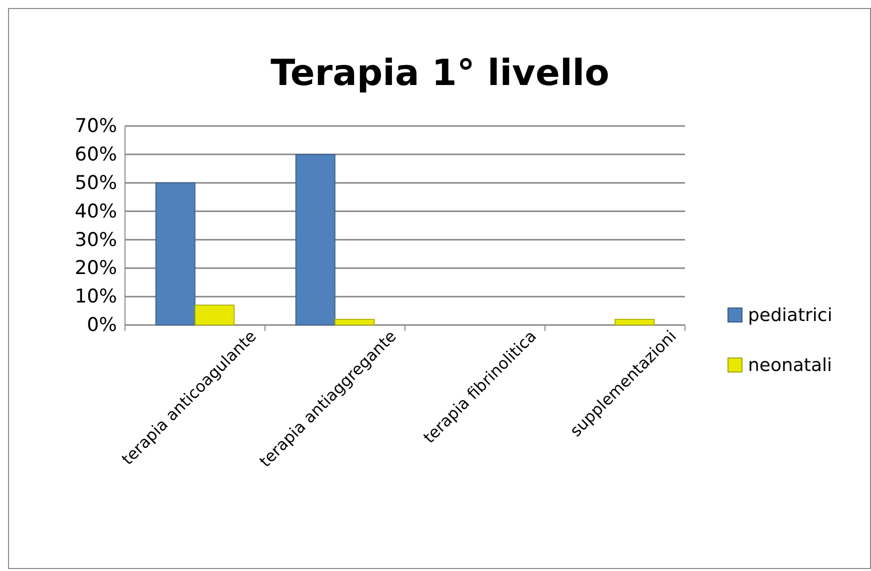 This screenshot has height=571, width=871. Describe the element at coordinates (95, 268) in the screenshot. I see `y-tick-label: 20%` at that location.